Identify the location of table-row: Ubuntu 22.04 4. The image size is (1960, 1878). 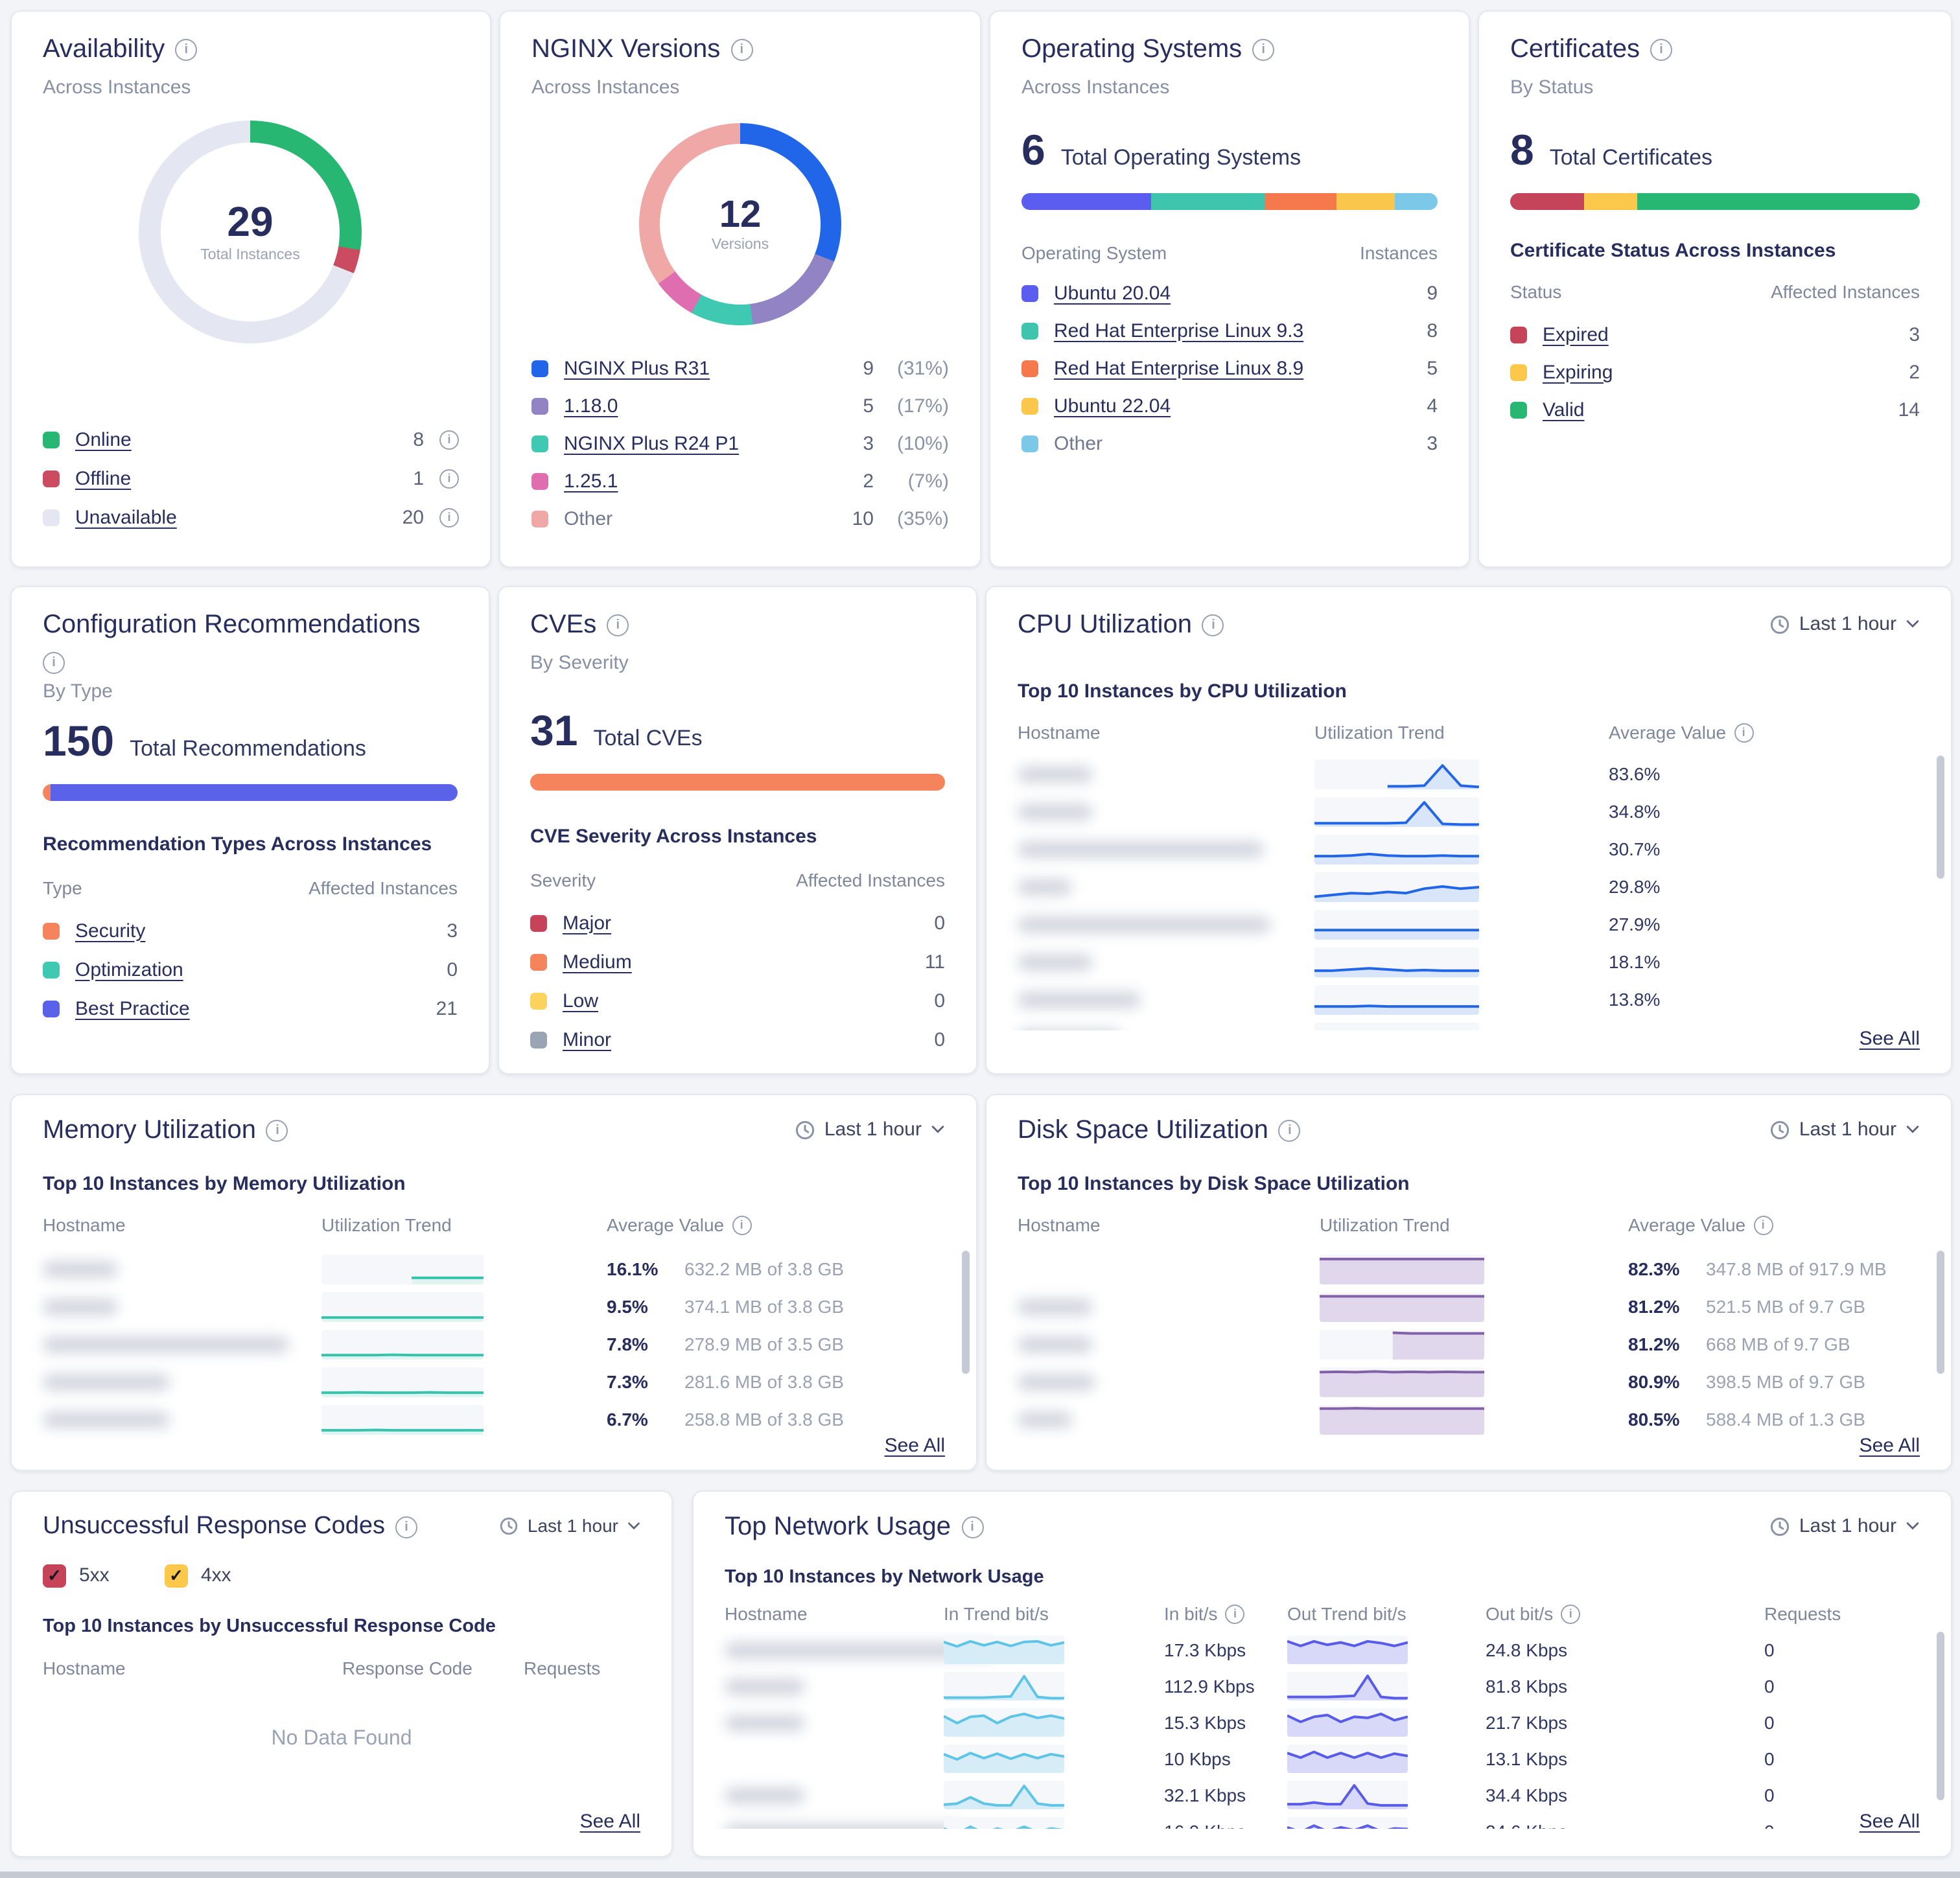
(1229, 406).